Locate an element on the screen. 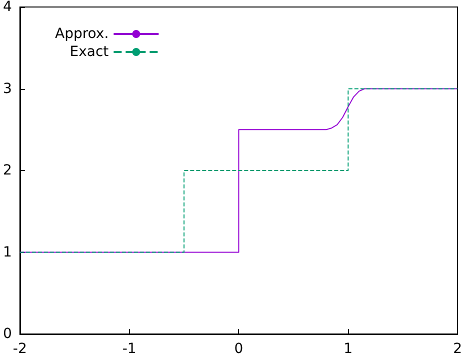 Image resolution: width=465 pixels, height=356 pixels. x-tick-label: 1 is located at coordinates (348, 348).